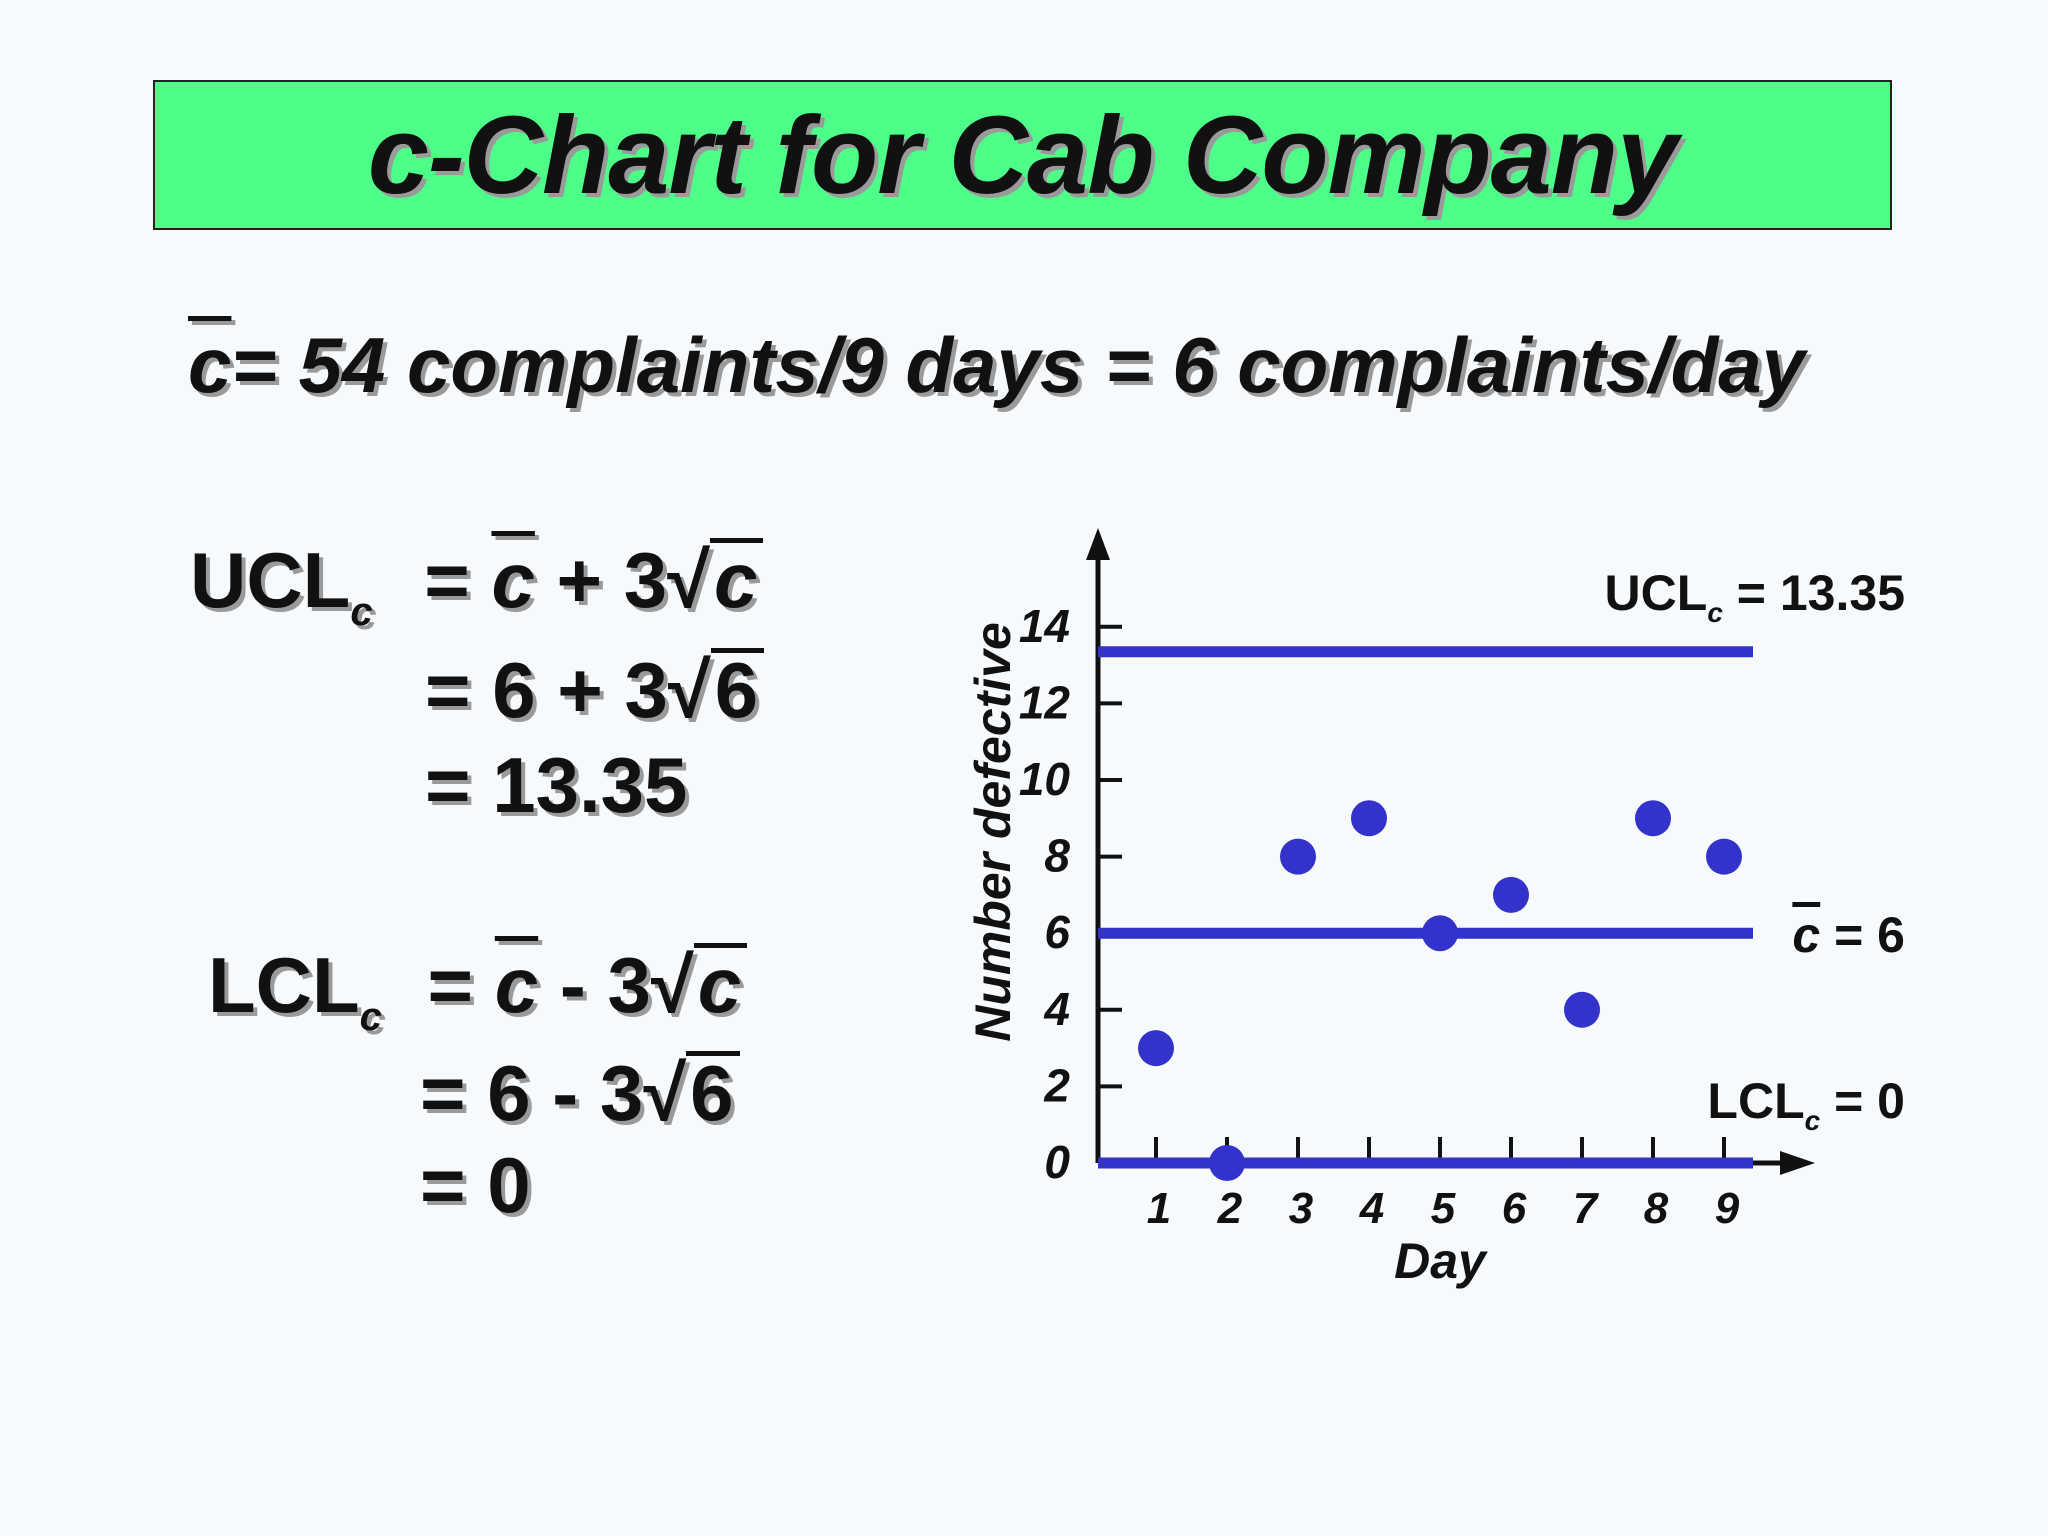  Describe the element at coordinates (556, 785) in the screenshot. I see `ucl-line3: = 13.35` at that location.